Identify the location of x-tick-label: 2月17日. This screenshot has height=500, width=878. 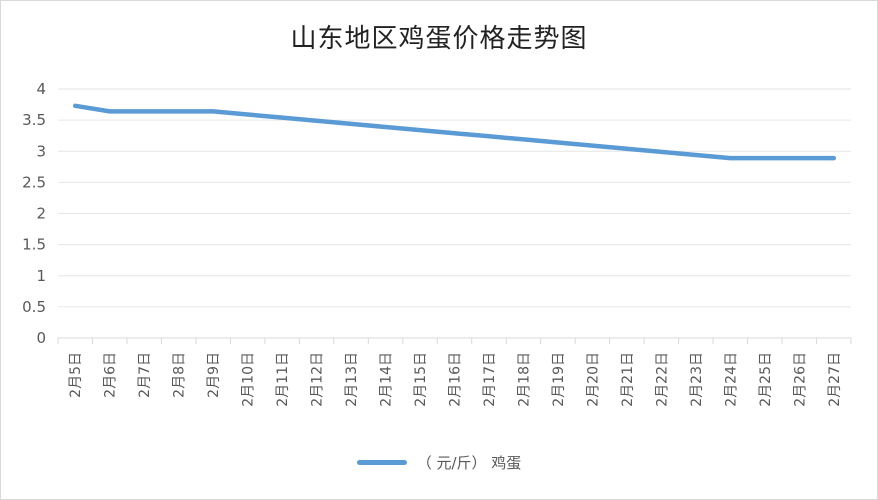
(490, 379).